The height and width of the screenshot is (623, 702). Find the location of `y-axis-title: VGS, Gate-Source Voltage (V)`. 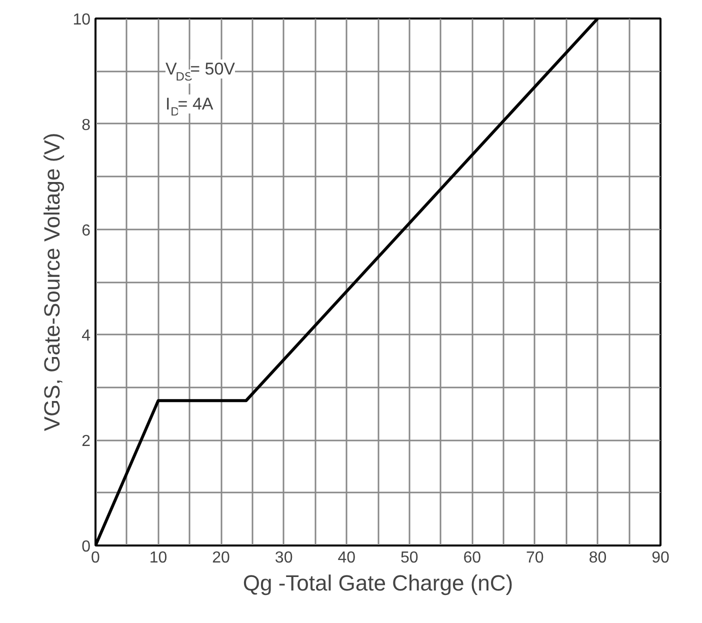

y-axis-title: VGS, Gate-Source Voltage (V) is located at coordinates (52, 282).